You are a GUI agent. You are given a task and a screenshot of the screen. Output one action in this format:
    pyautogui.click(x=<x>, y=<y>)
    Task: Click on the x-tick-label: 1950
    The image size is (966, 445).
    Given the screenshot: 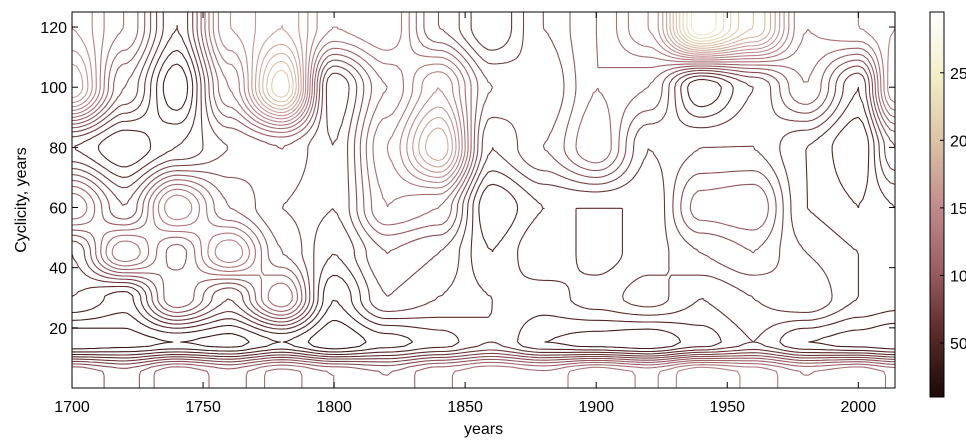 What is the action you would take?
    pyautogui.click(x=727, y=407)
    